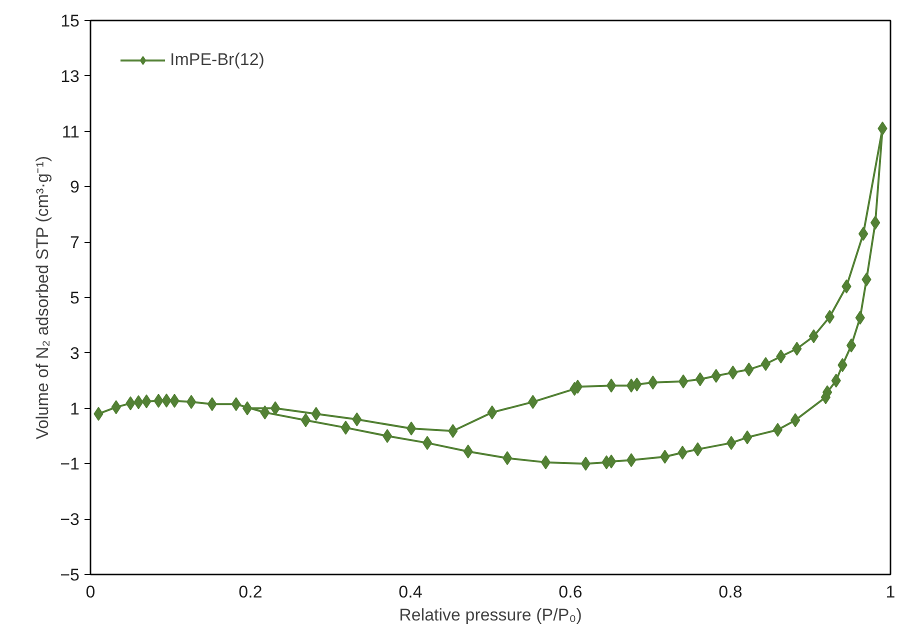 The width and height of the screenshot is (900, 644). I want to click on y-tick-label: 9, so click(75, 187).